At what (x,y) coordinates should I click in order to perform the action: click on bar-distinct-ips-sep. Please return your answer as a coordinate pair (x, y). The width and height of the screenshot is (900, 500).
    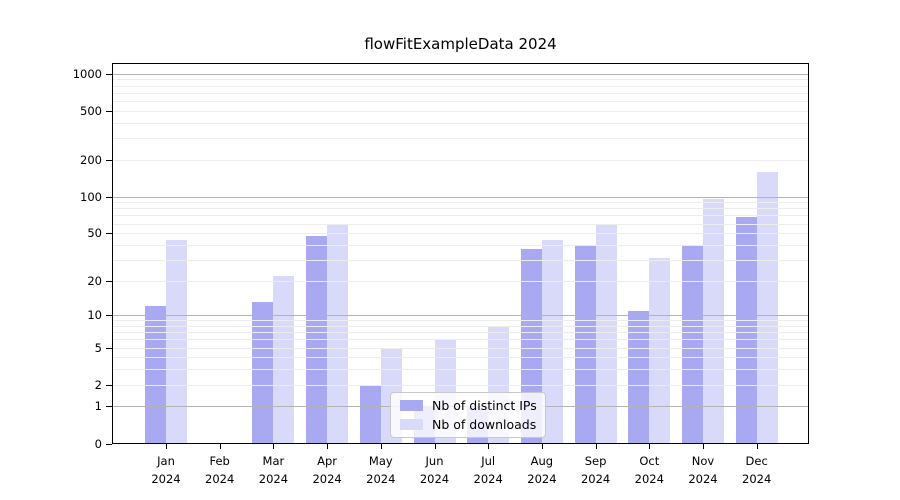
    Looking at the image, I should click on (585, 344).